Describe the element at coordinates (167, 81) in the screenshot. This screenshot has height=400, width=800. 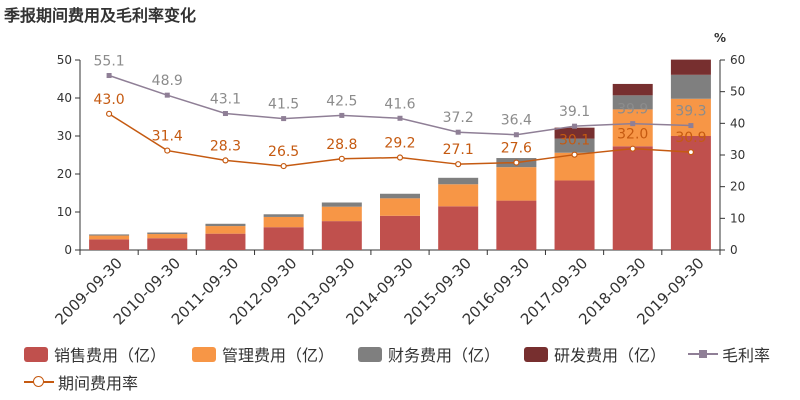
I see `data-label: 48.9` at that location.